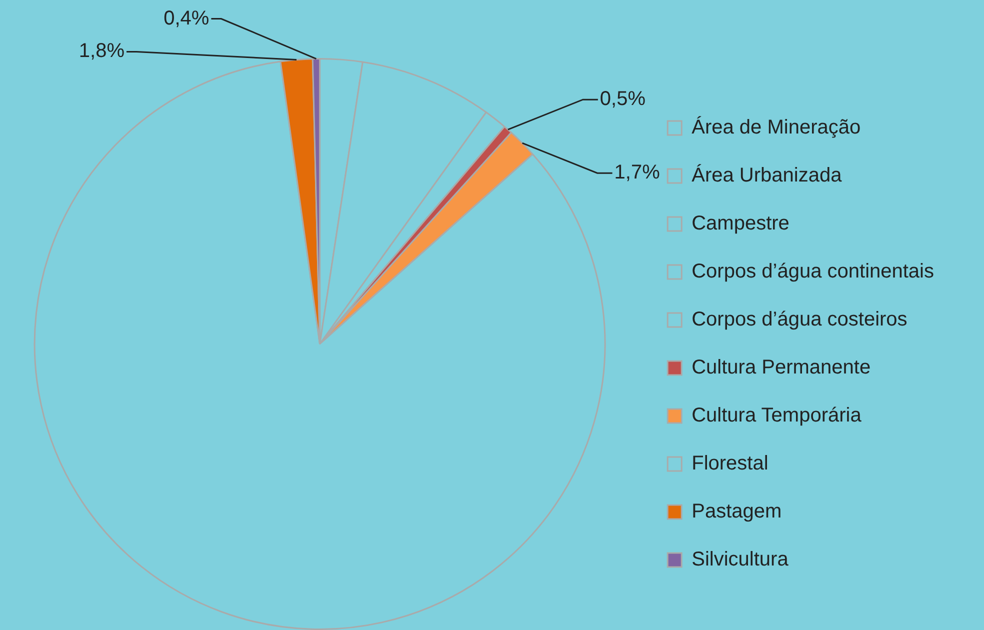  I want to click on legend-label: Cultura Permanente, so click(781, 367).